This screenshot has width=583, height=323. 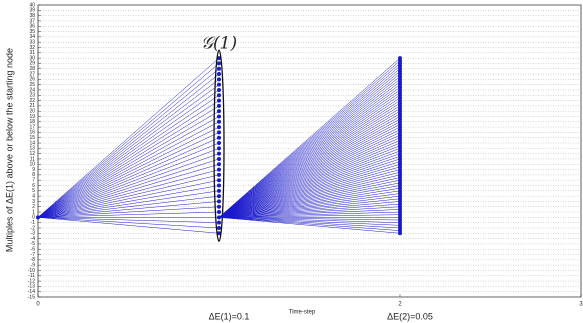 What do you see at coordinates (32, 42) in the screenshot?
I see `y-tick-label: 33` at bounding box center [32, 42].